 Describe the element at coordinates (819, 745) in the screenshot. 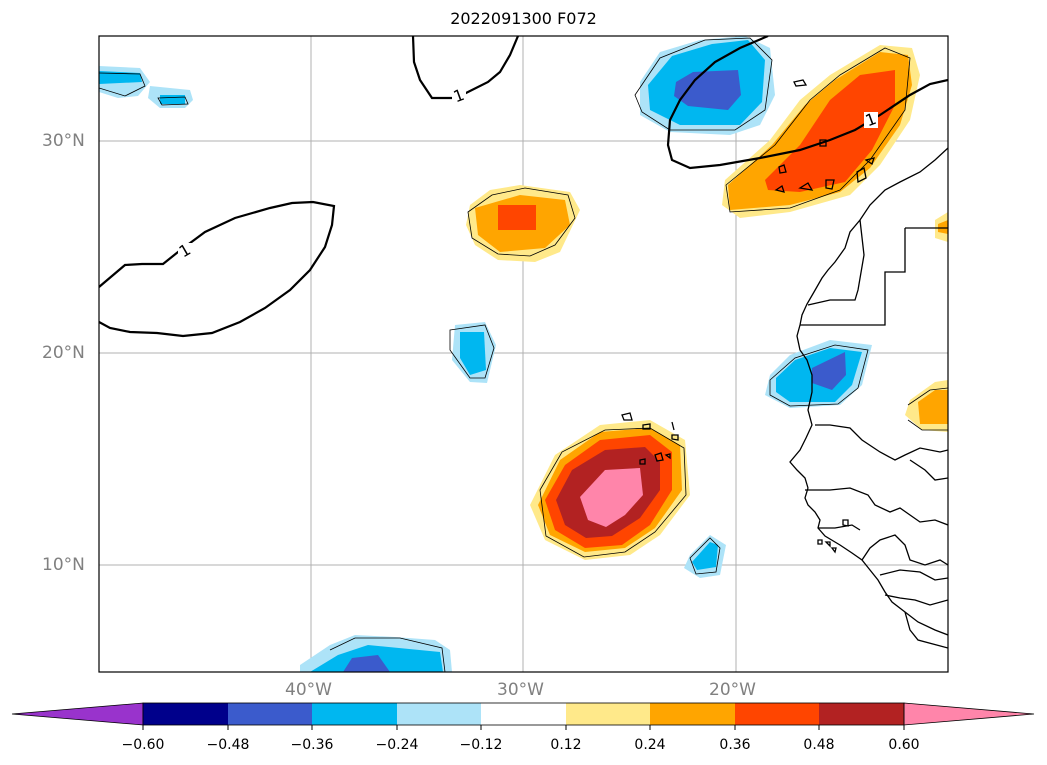

I see `colorbar-label: 0.48` at that location.